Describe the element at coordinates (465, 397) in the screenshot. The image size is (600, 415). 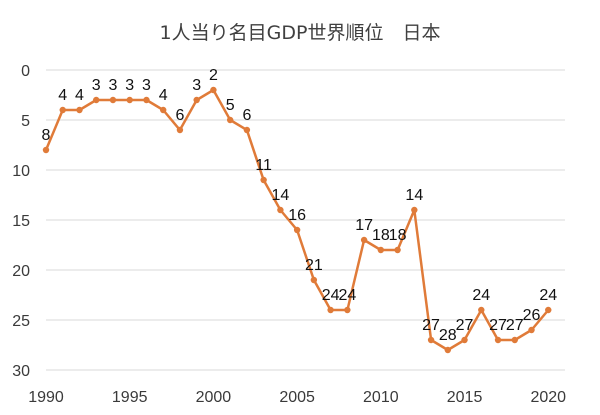
I see `x-tick-label: 2015` at that location.